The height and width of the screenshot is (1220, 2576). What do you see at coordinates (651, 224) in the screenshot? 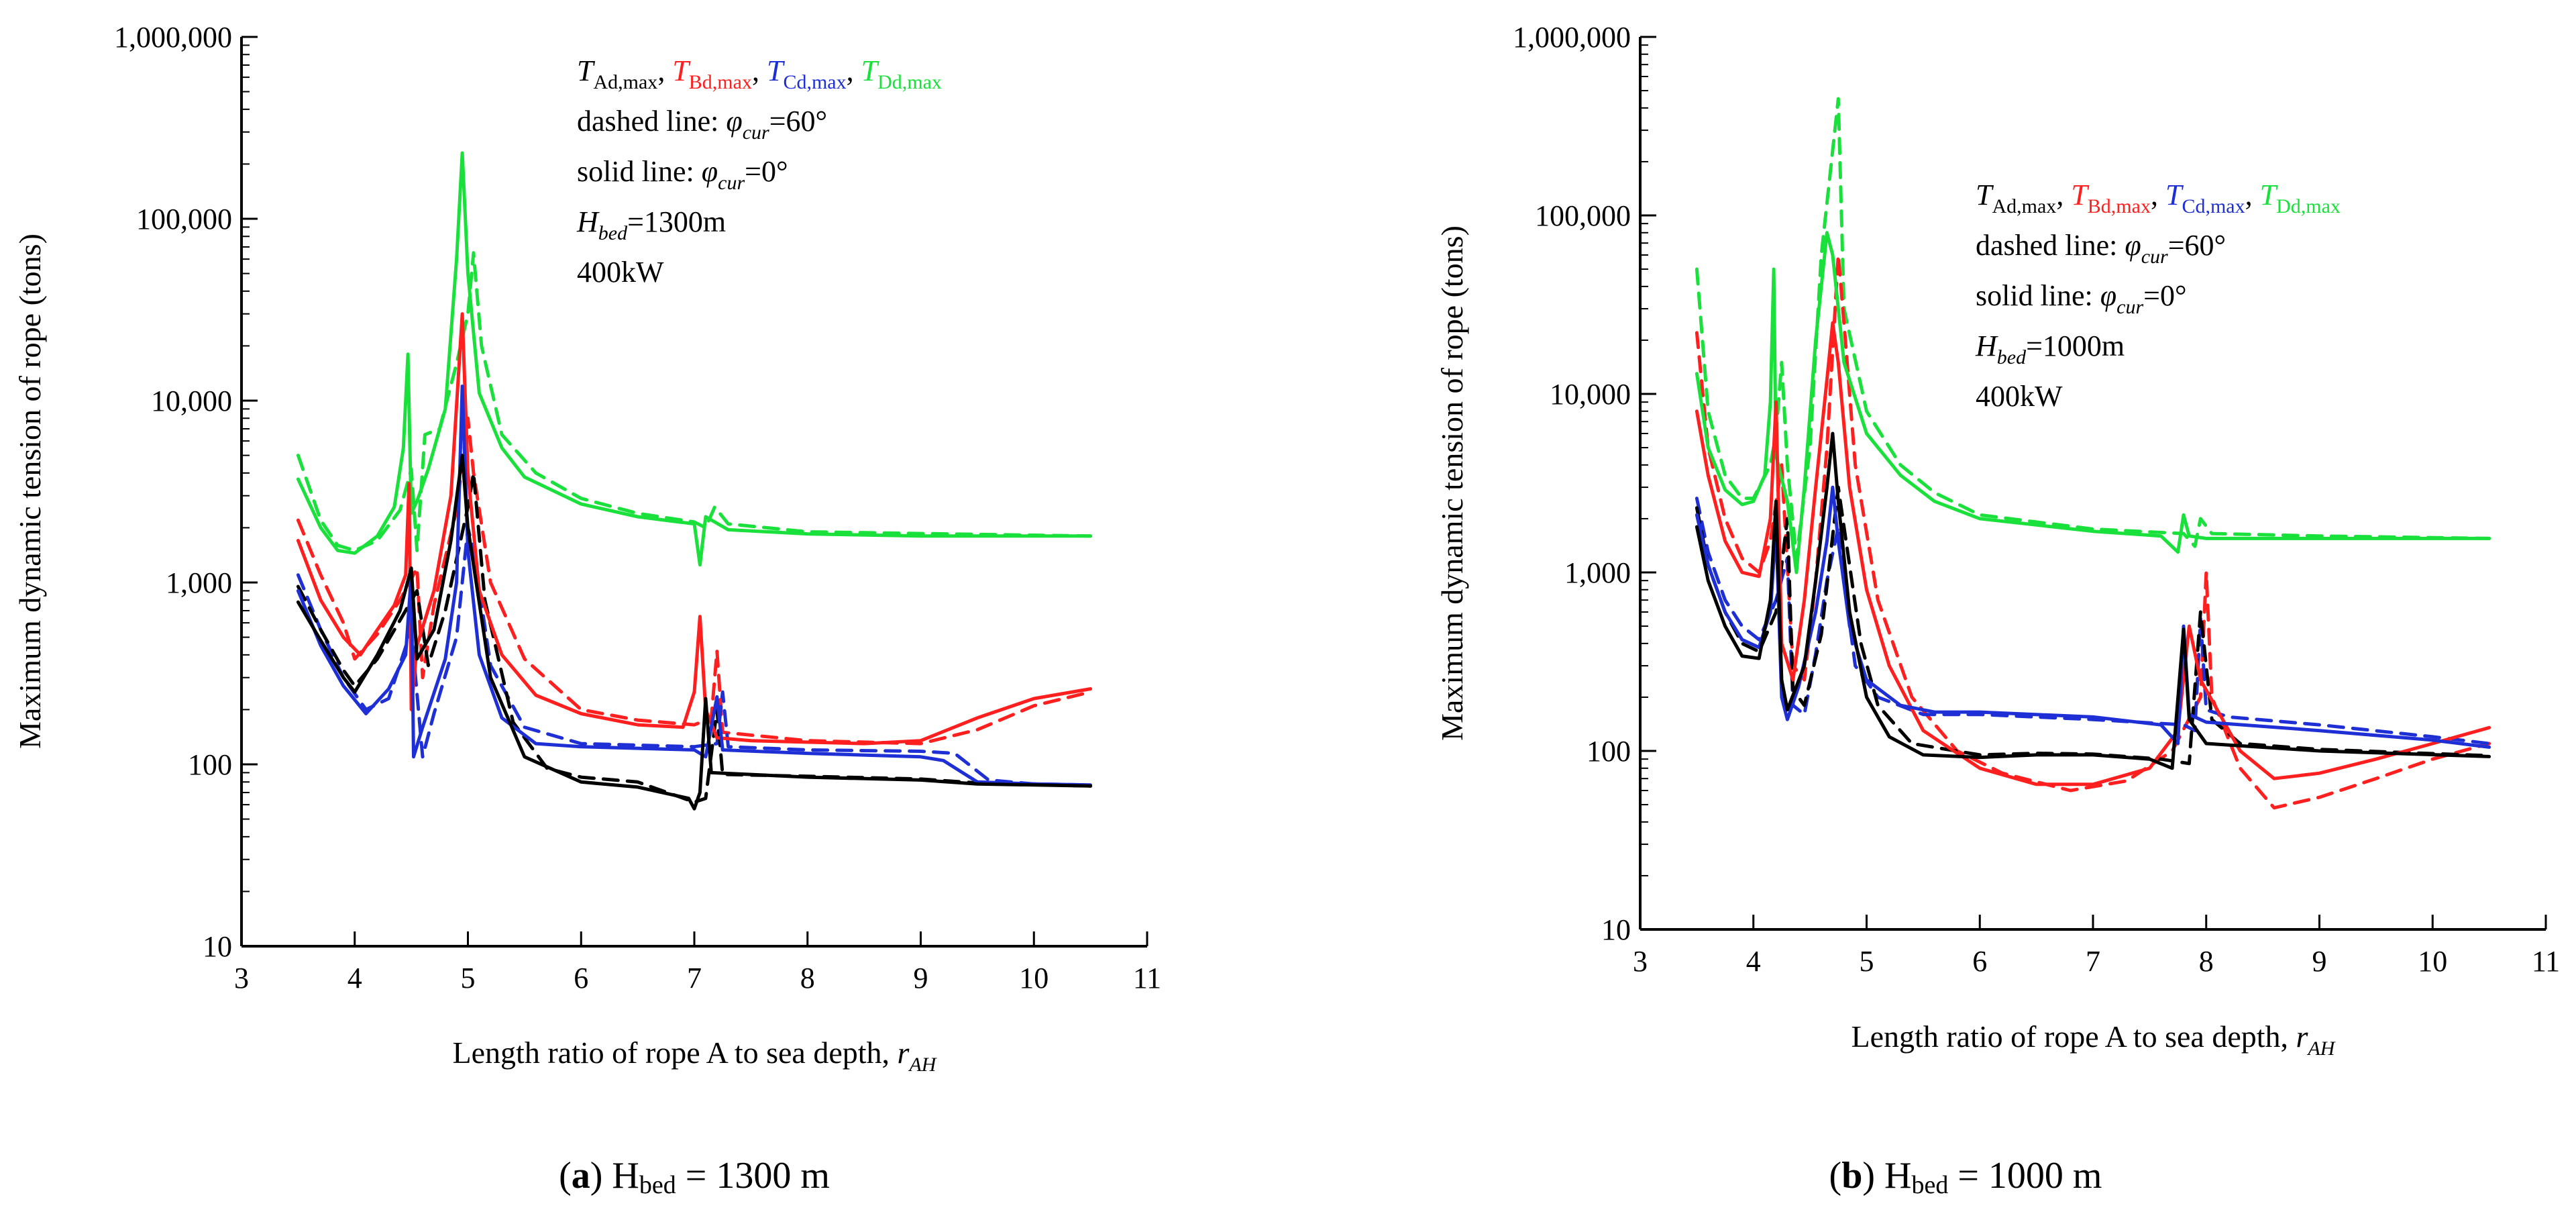
I see `legend-depth: Hbed=1300m` at bounding box center [651, 224].